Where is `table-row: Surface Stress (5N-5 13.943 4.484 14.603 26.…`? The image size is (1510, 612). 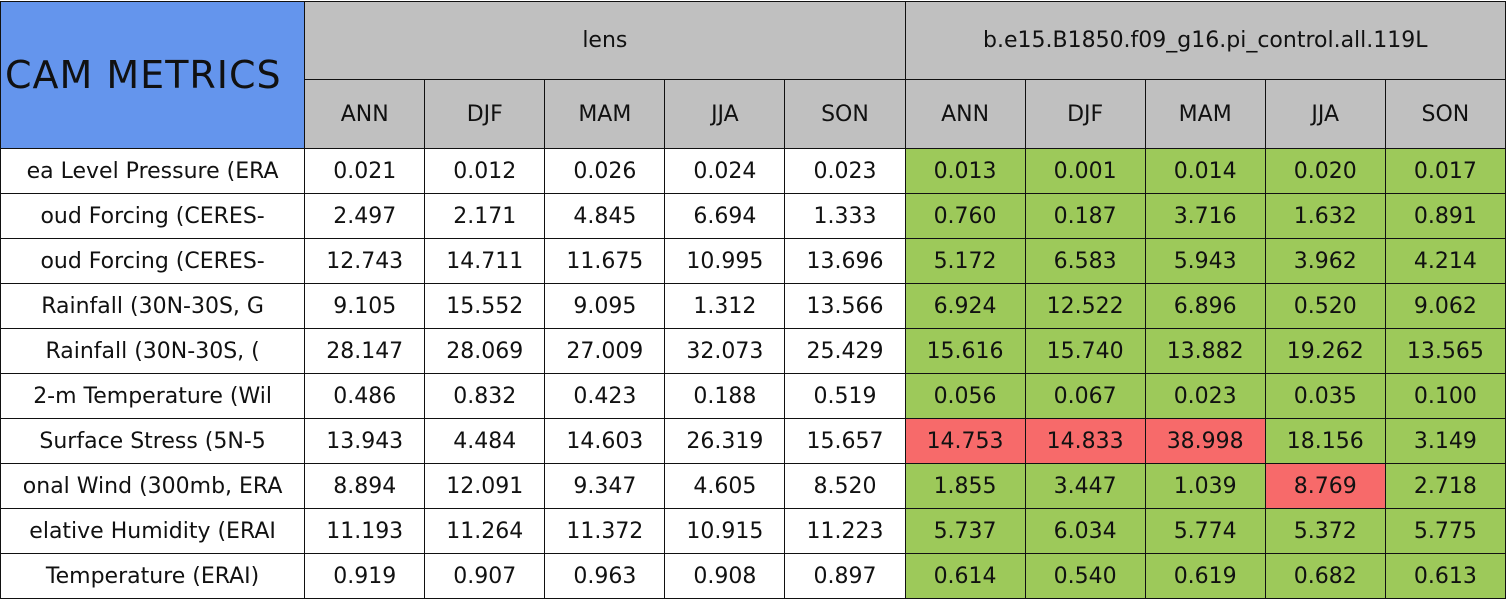
table-row: Surface Stress (5N-5 13.943 4.484 14.603 26.… is located at coordinates (753, 441).